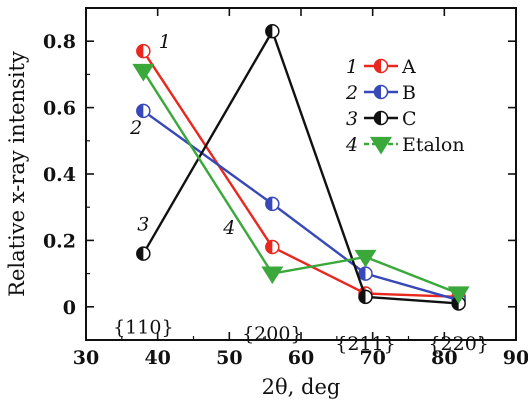 The width and height of the screenshot is (528, 404). Describe the element at coordinates (409, 93) in the screenshot. I see `legend-label: B` at that location.